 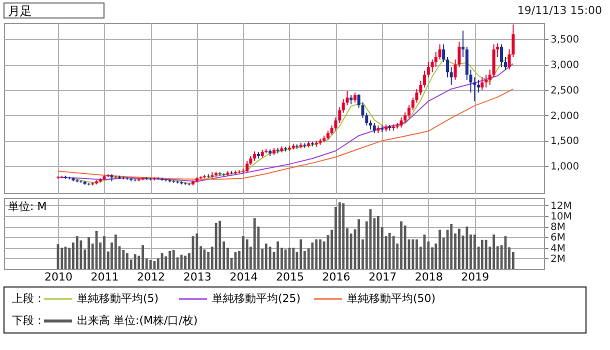 I want to click on y-tick-label: 1,000, so click(x=565, y=167).